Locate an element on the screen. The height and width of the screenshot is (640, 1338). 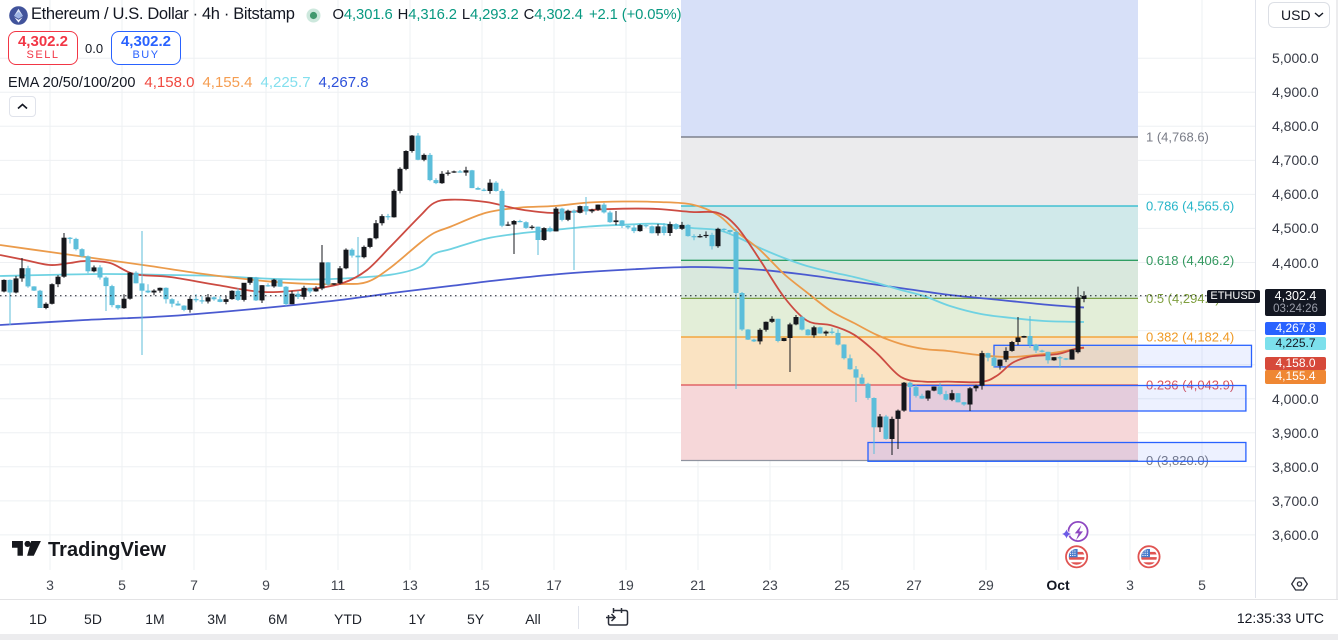
svg-text: 0.618 (4,406.2) is located at coordinates (1190, 260).